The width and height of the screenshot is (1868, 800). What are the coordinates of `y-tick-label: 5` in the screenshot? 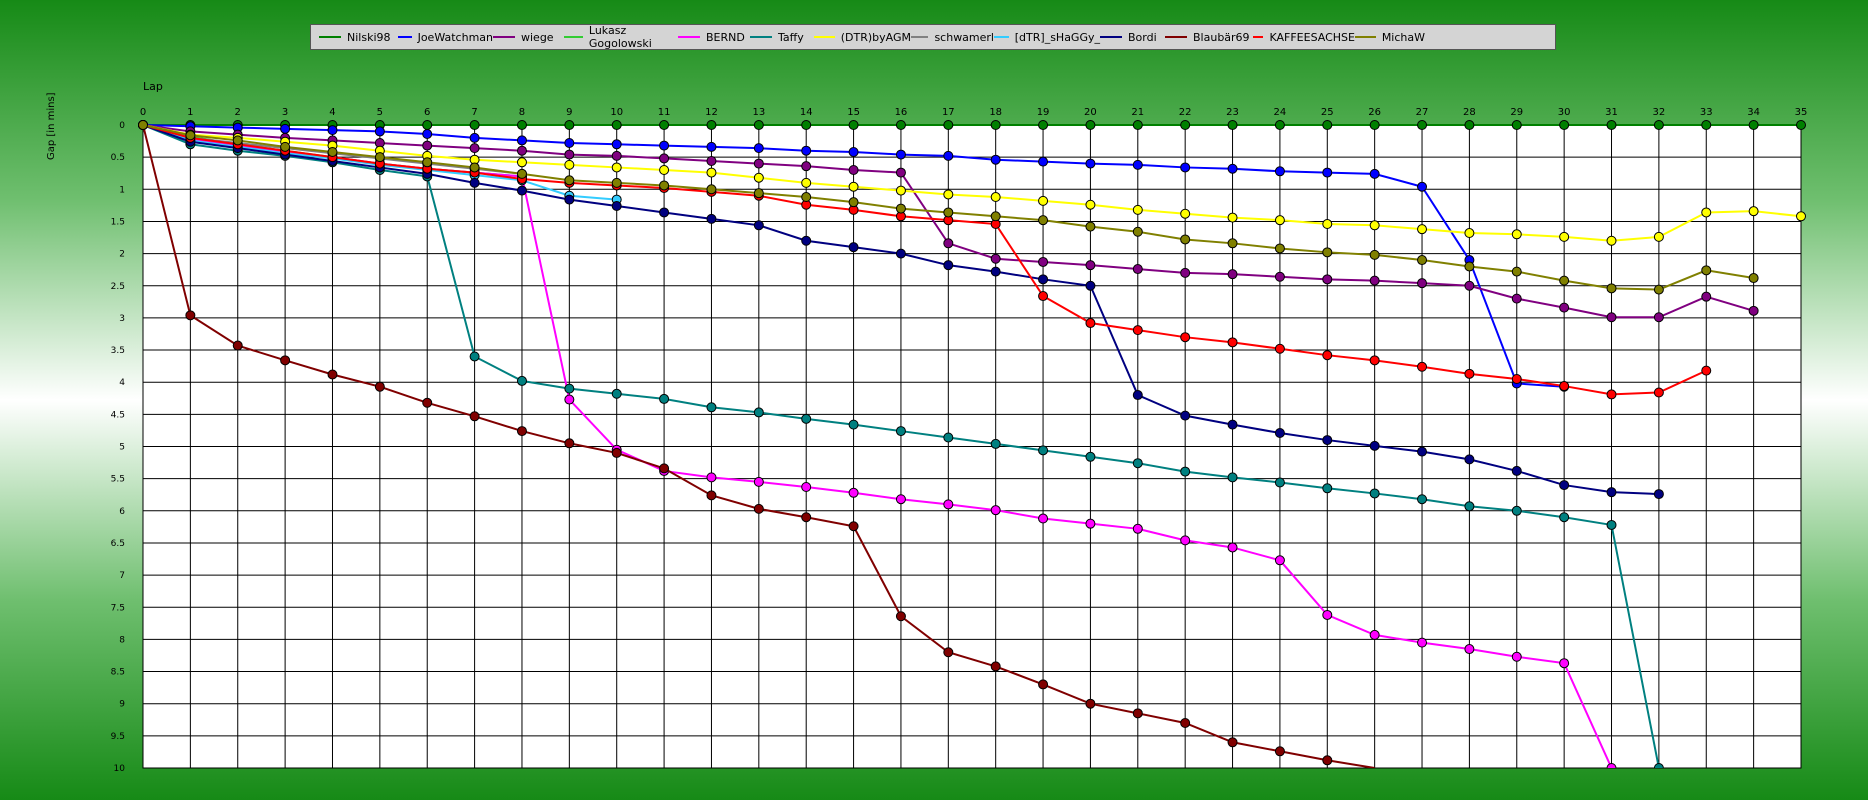 It's located at (122, 448).